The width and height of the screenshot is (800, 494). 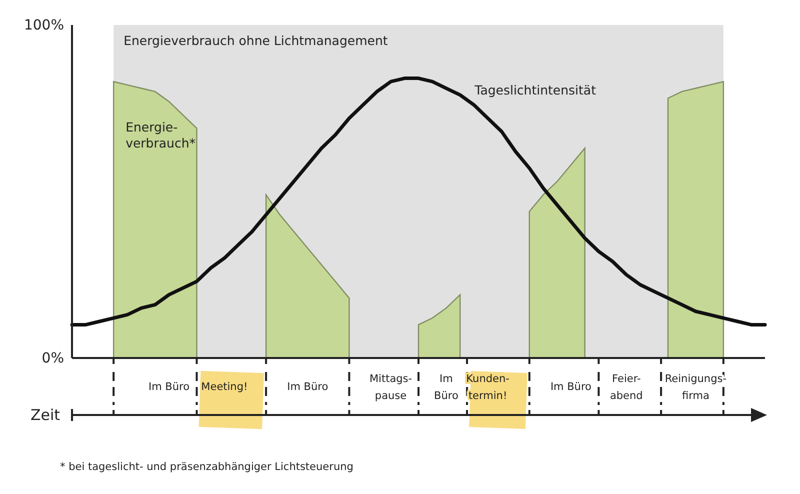 I want to click on series-label: Tageslichtintensität, so click(x=535, y=90).